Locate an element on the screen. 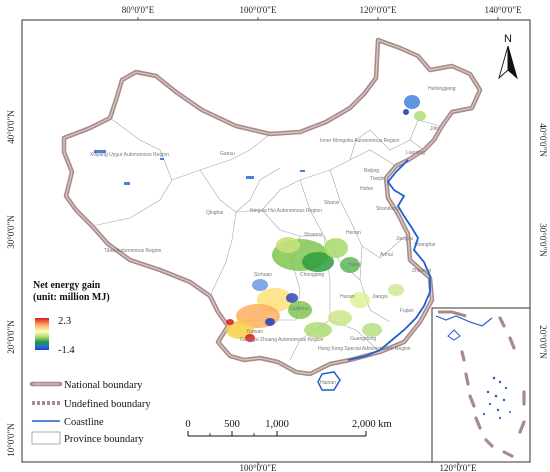 This screenshot has height=472, width=550. colorbar-title-line2: (unit: million MJ) is located at coordinates (71, 297).